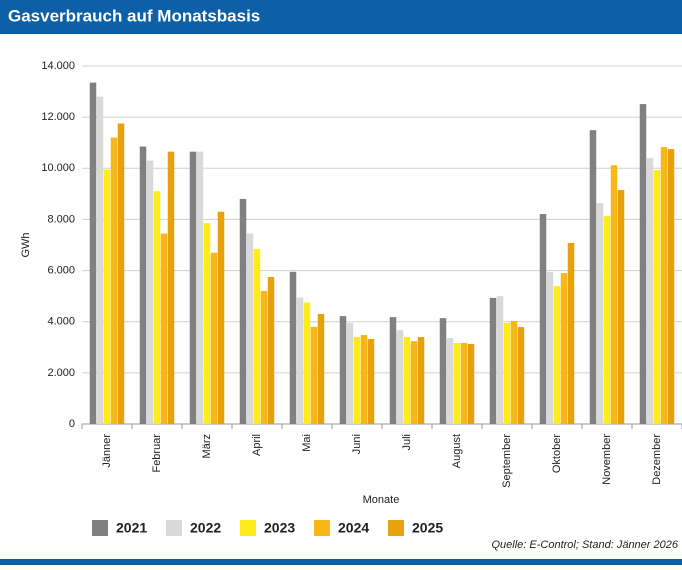 Image resolution: width=682 pixels, height=570 pixels. Describe the element at coordinates (205, 528) in the screenshot. I see `legend-label: 2022` at that location.